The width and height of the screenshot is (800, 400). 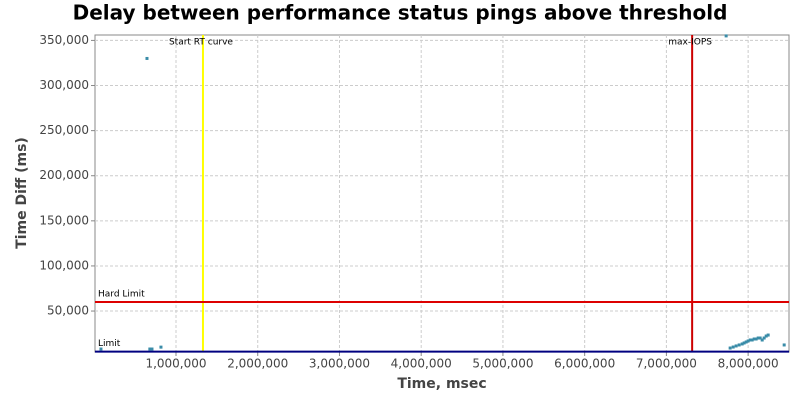 What do you see at coordinates (421, 364) in the screenshot?
I see `x-tick-label: 4,000,000` at bounding box center [421, 364].